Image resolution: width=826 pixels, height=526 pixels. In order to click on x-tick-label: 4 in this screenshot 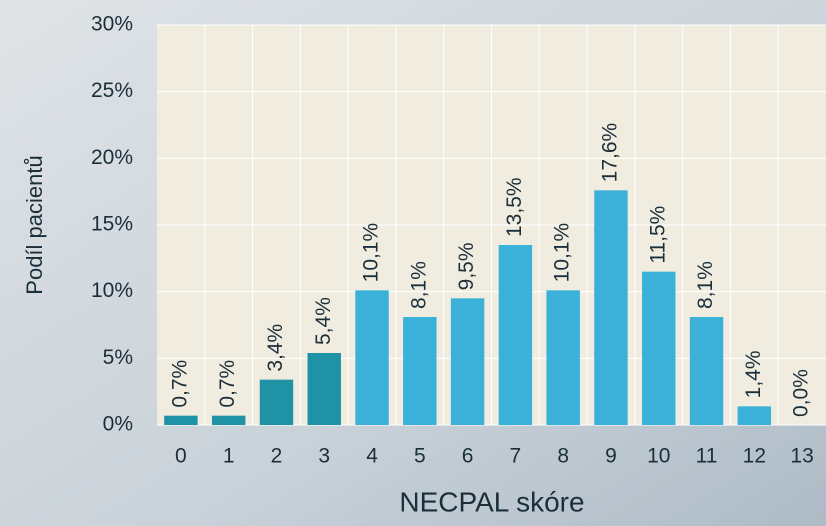, I will do `click(372, 456)`.